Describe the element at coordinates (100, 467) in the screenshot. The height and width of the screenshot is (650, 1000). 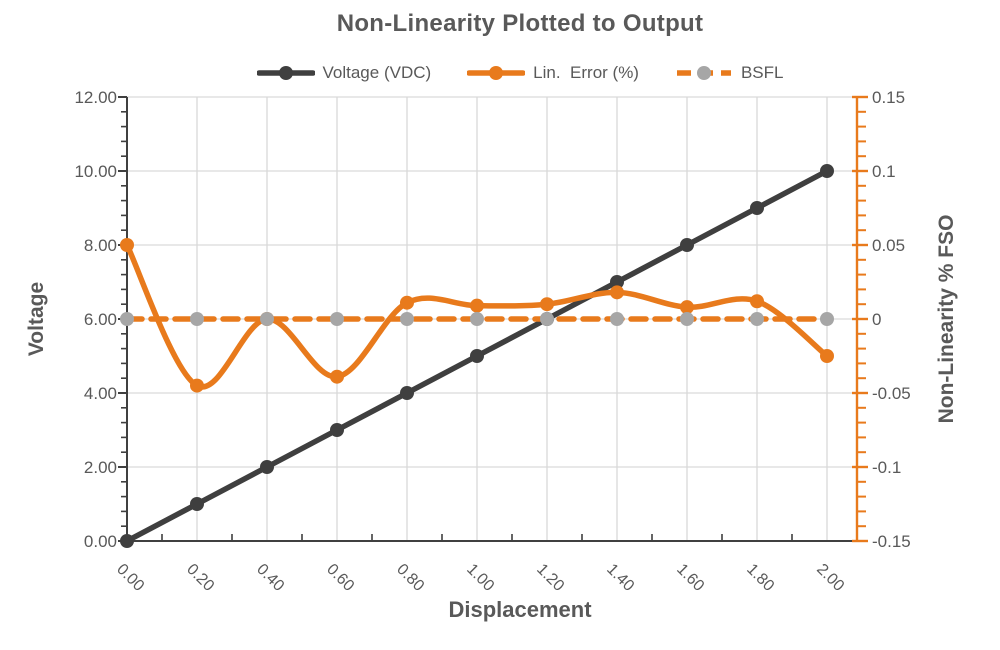
I see `left-tick-label: 2.00` at that location.